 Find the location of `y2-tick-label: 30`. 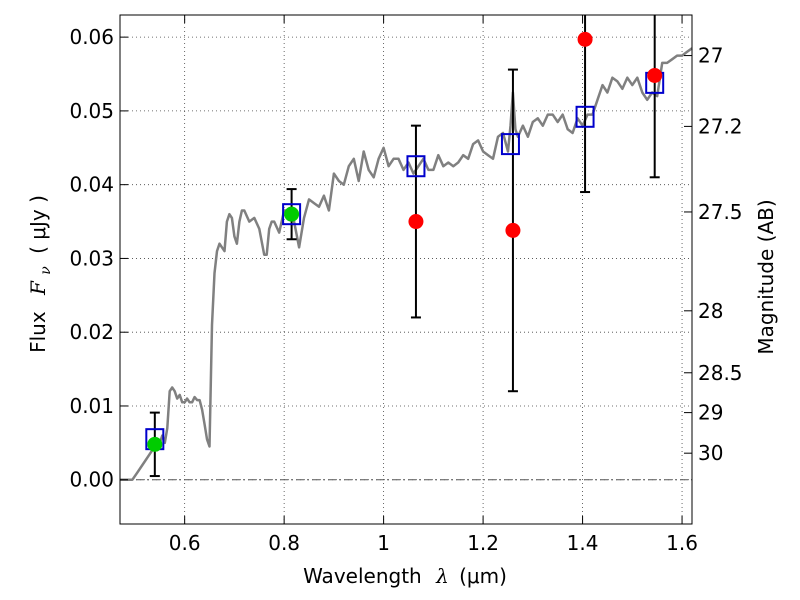

y2-tick-label: 30 is located at coordinates (710, 453).